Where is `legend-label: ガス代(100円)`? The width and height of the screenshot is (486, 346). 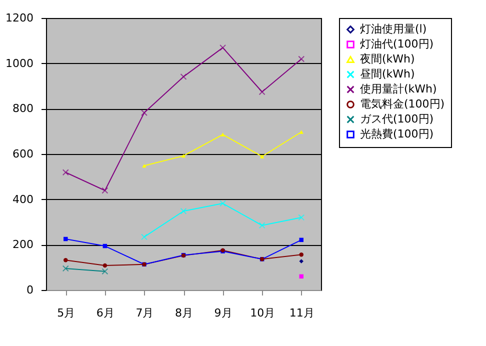
legend-label: ガス代(100円) is located at coordinates (397, 119).